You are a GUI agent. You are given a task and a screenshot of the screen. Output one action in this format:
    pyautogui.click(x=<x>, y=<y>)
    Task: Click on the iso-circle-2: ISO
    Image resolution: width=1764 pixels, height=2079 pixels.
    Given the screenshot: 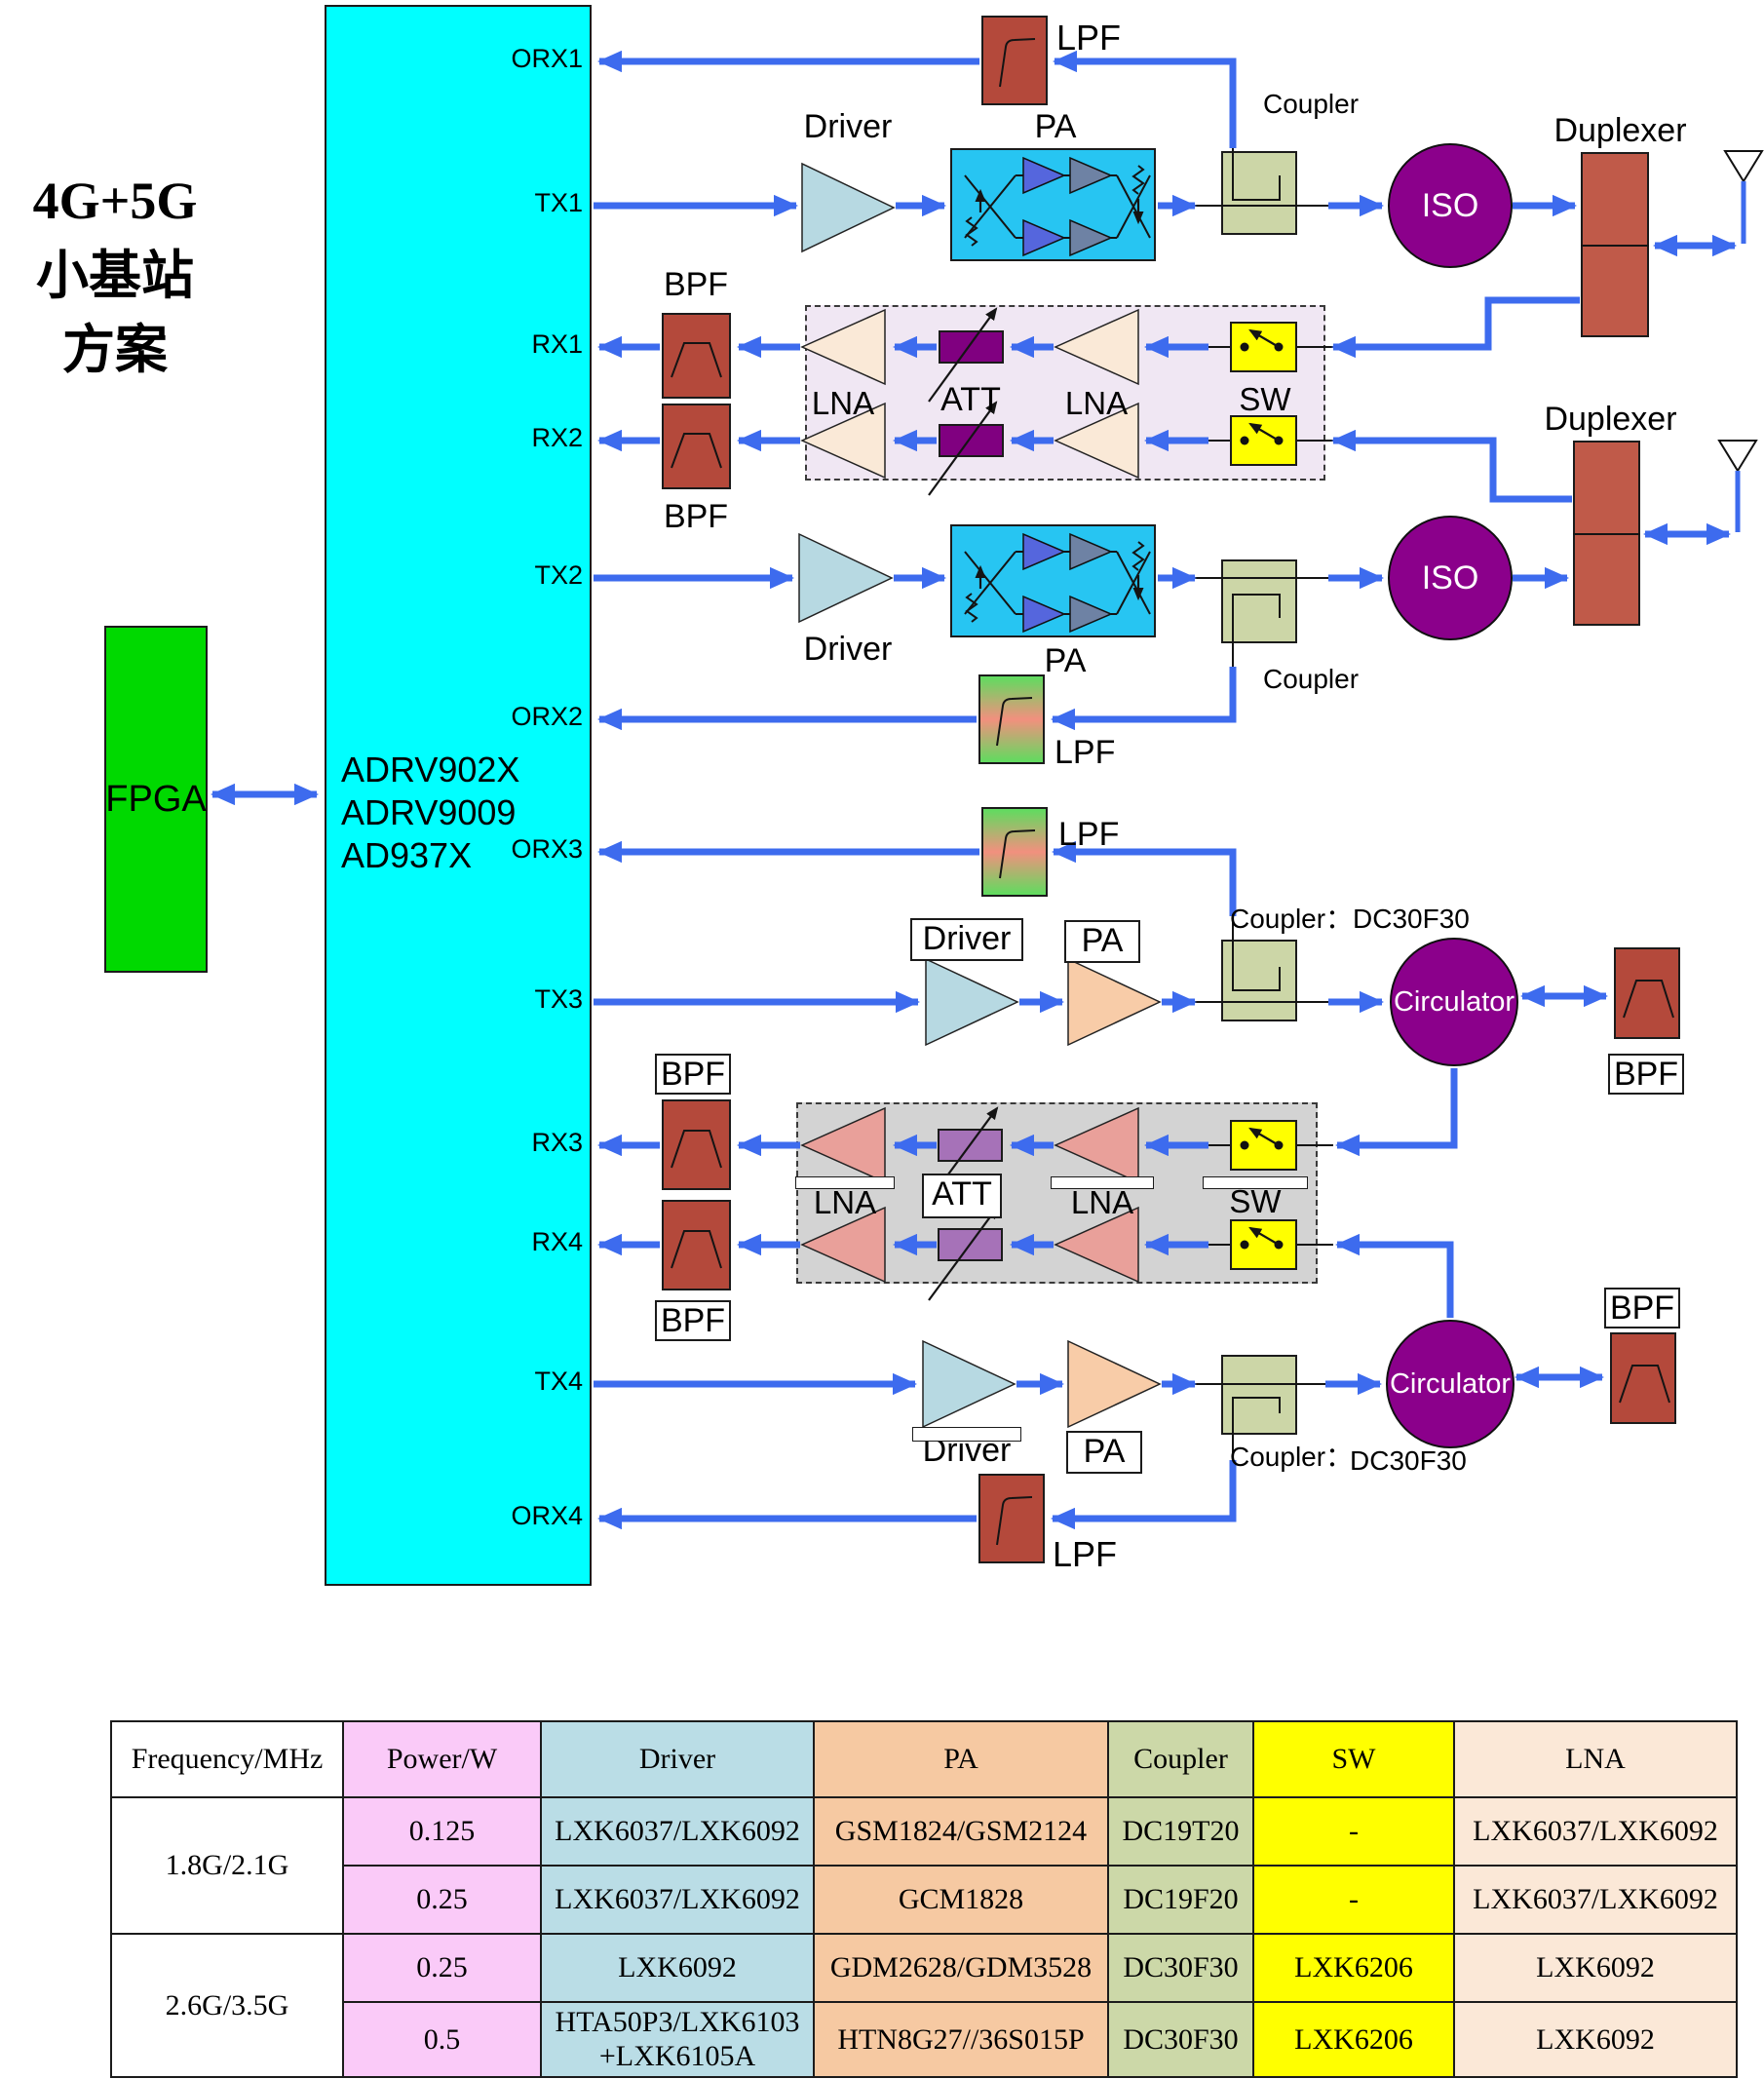 What is the action you would take?
    pyautogui.click(x=1450, y=578)
    